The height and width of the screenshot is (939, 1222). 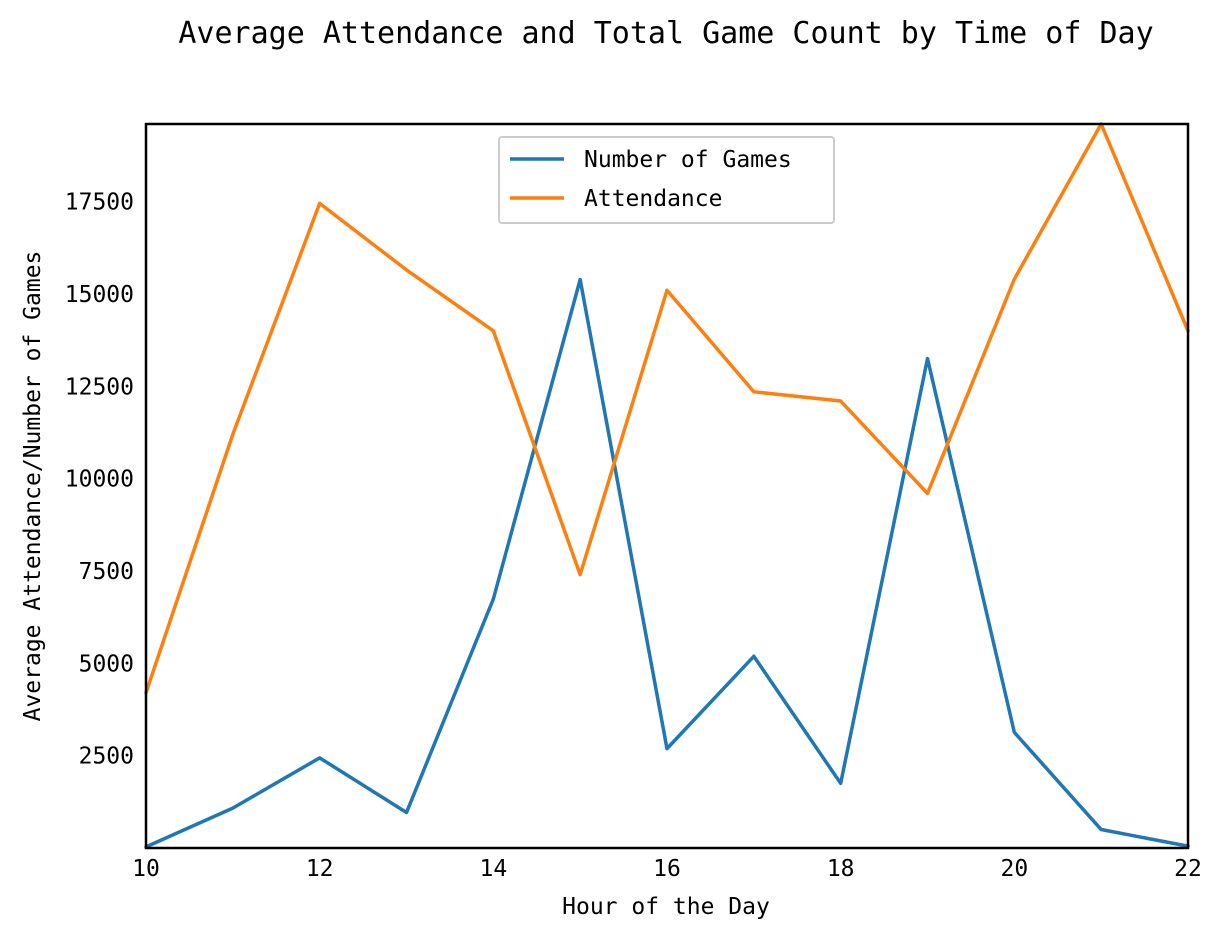 What do you see at coordinates (653, 199) in the screenshot?
I see `legend-label-attendance: Attendance` at bounding box center [653, 199].